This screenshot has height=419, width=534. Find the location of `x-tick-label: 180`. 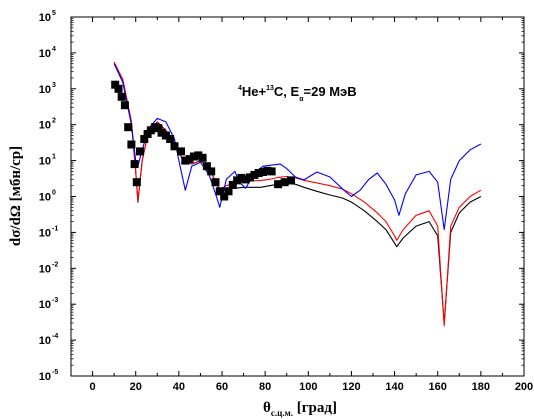

x-tick-label: 180 is located at coordinates (481, 387).